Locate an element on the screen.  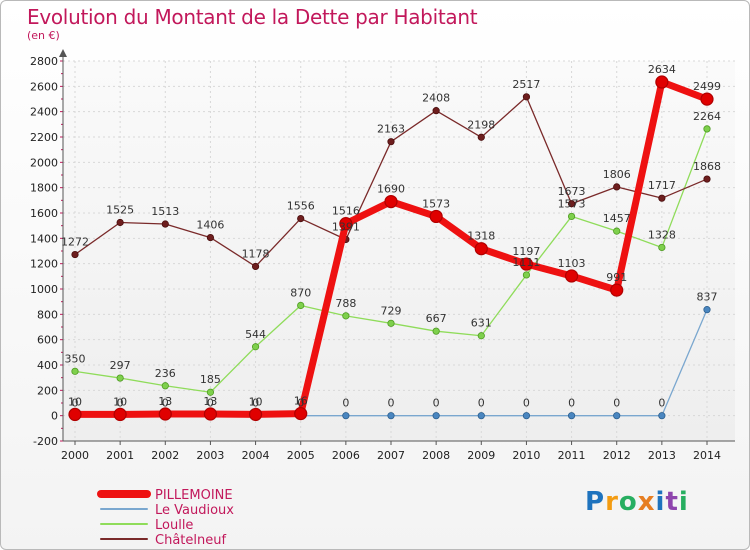
data-label: 1406 is located at coordinates (210, 225).